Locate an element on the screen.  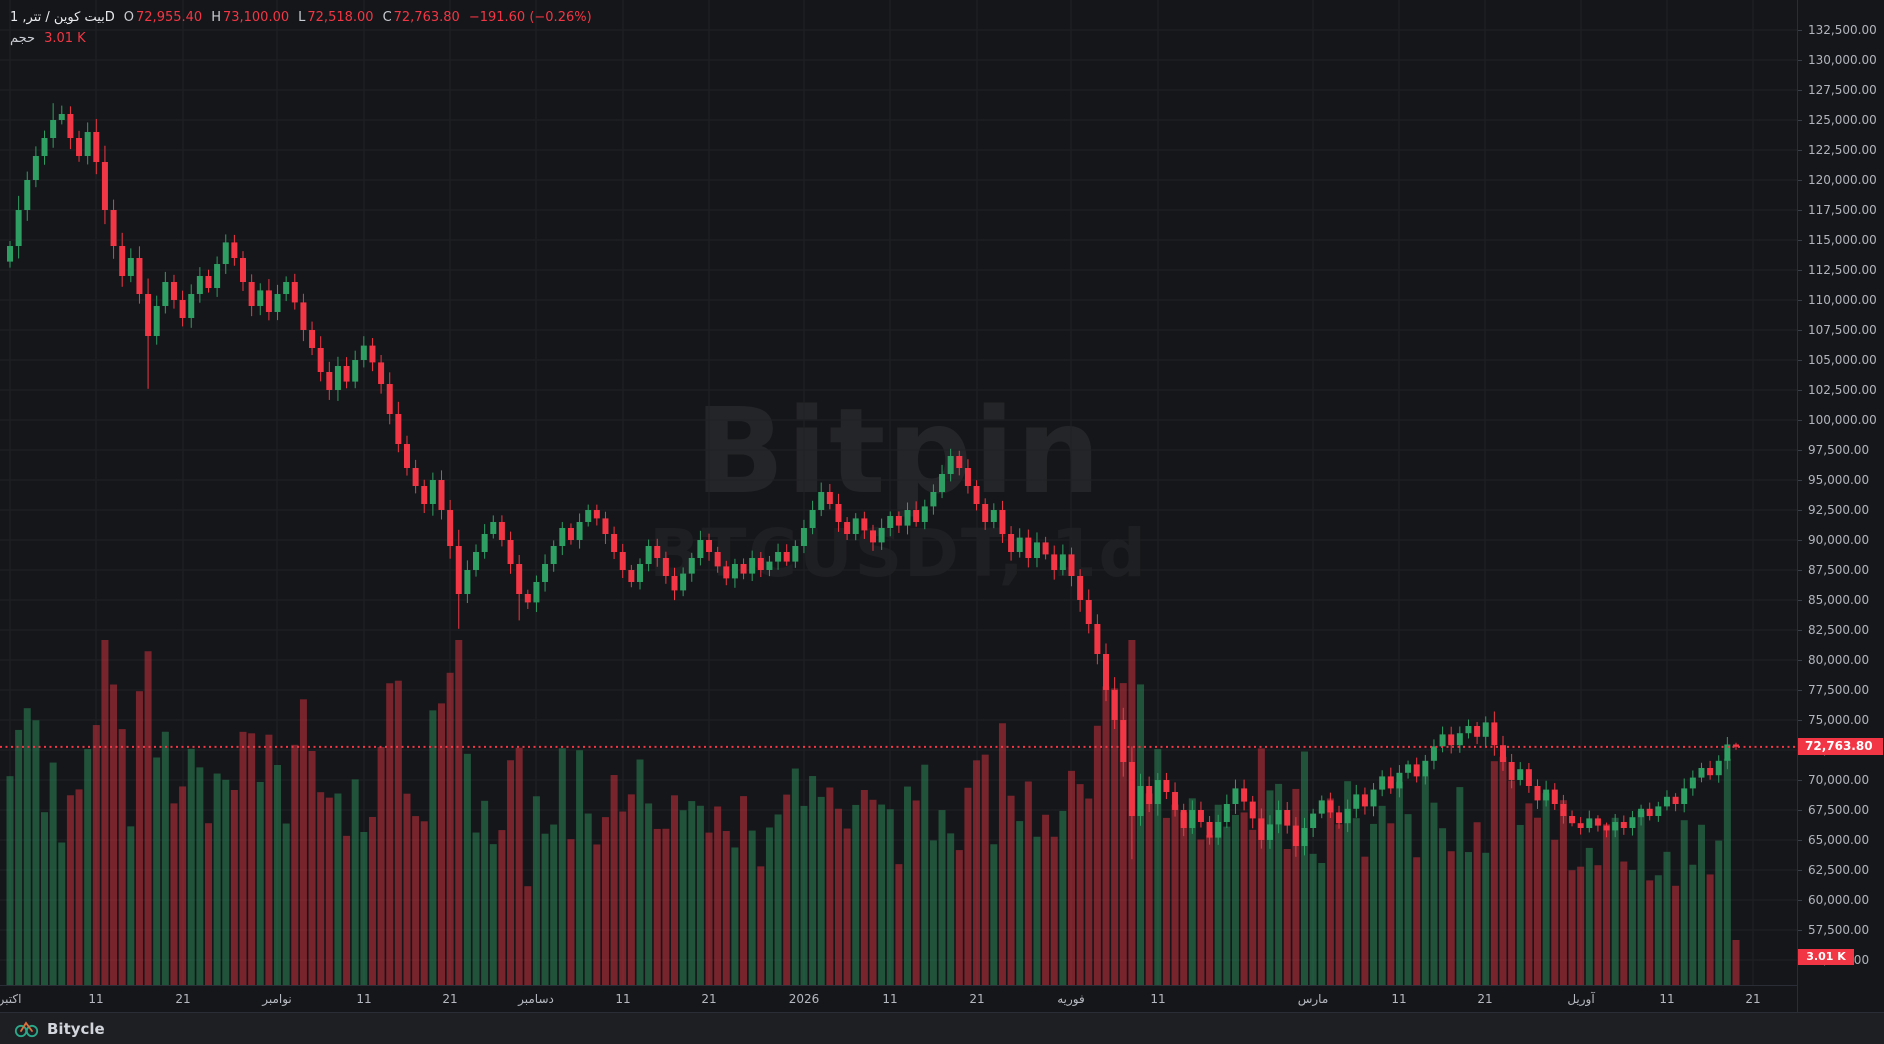
close-value: C 72,763.80 is located at coordinates (421, 17).